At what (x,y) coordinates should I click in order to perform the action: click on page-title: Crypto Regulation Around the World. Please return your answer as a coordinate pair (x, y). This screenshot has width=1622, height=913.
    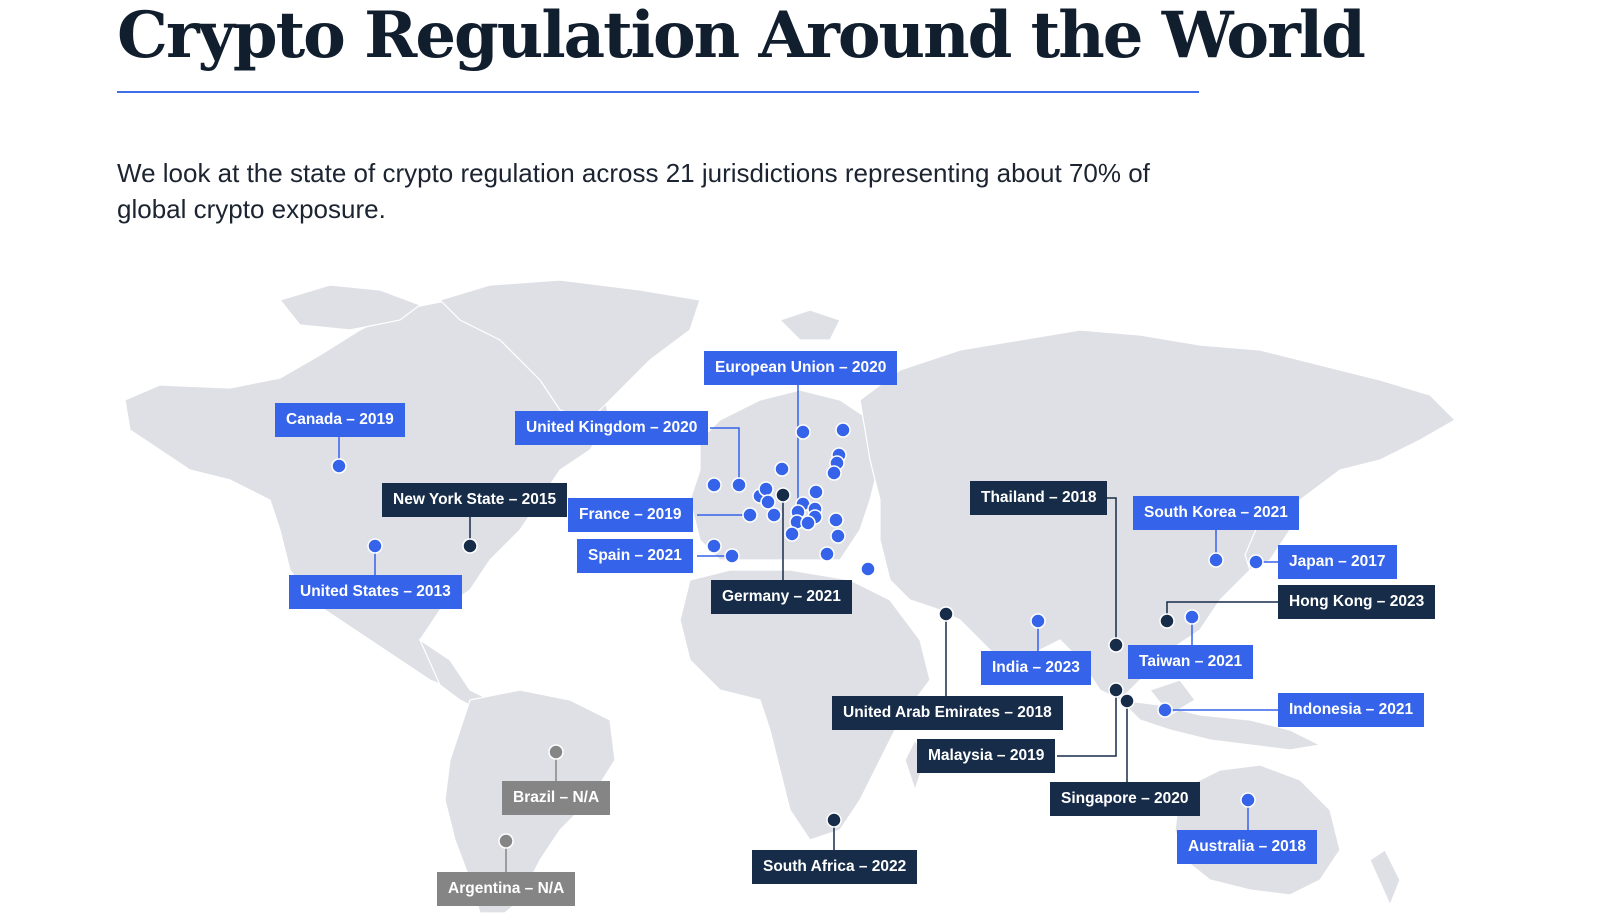
    Looking at the image, I should click on (741, 36).